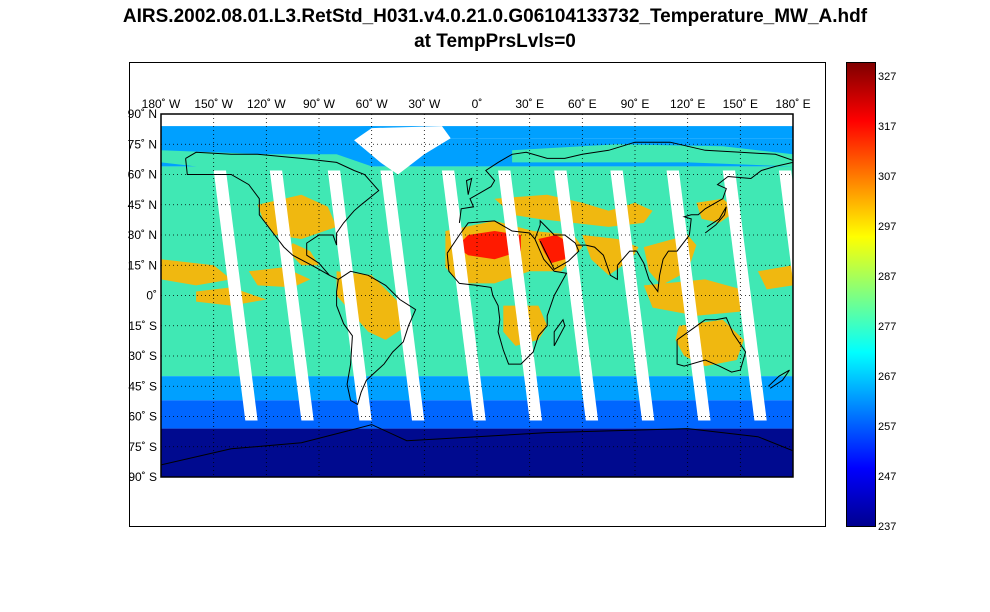 The height and width of the screenshot is (612, 990). What do you see at coordinates (142, 235) in the screenshot?
I see `lat-label: 30˚ N` at bounding box center [142, 235].